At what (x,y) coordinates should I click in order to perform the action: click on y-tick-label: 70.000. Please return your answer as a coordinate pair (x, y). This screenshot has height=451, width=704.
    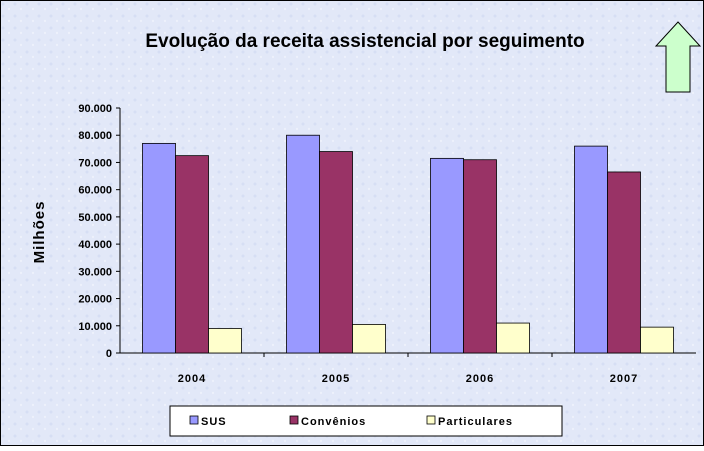
    Looking at the image, I should click on (95, 163).